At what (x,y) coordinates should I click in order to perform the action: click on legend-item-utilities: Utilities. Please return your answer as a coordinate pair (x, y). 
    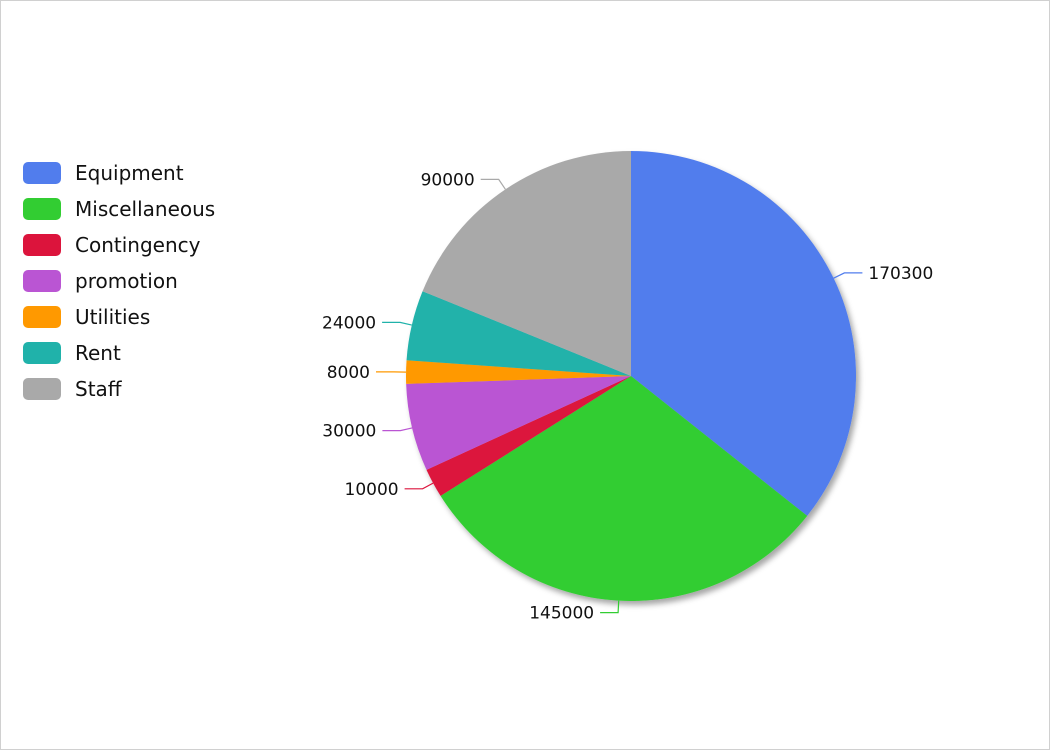
    Looking at the image, I should click on (119, 317).